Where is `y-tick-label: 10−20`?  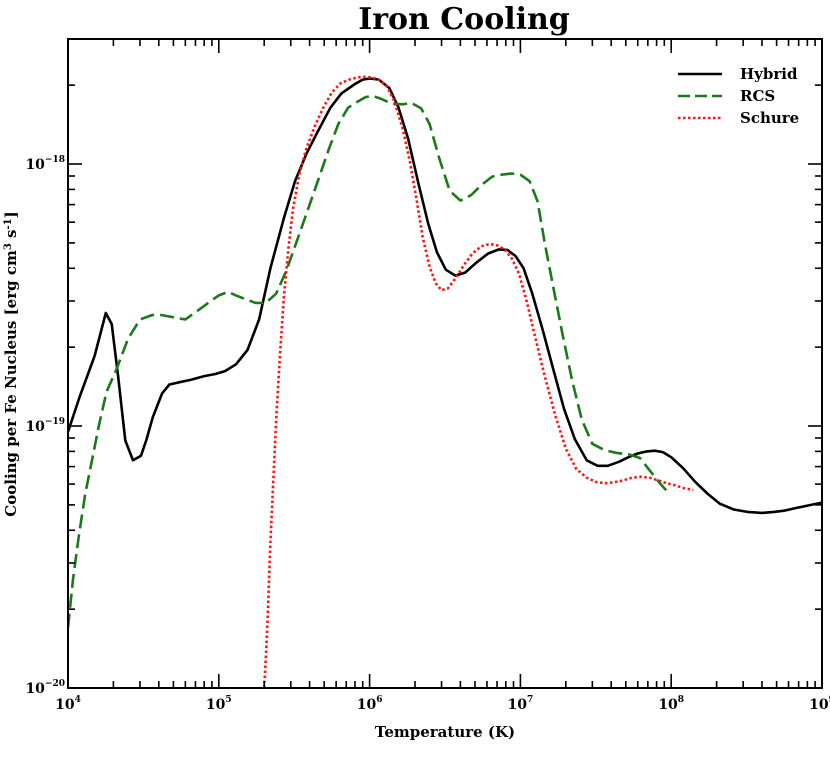 y-tick-label: 10−20 is located at coordinates (45, 688).